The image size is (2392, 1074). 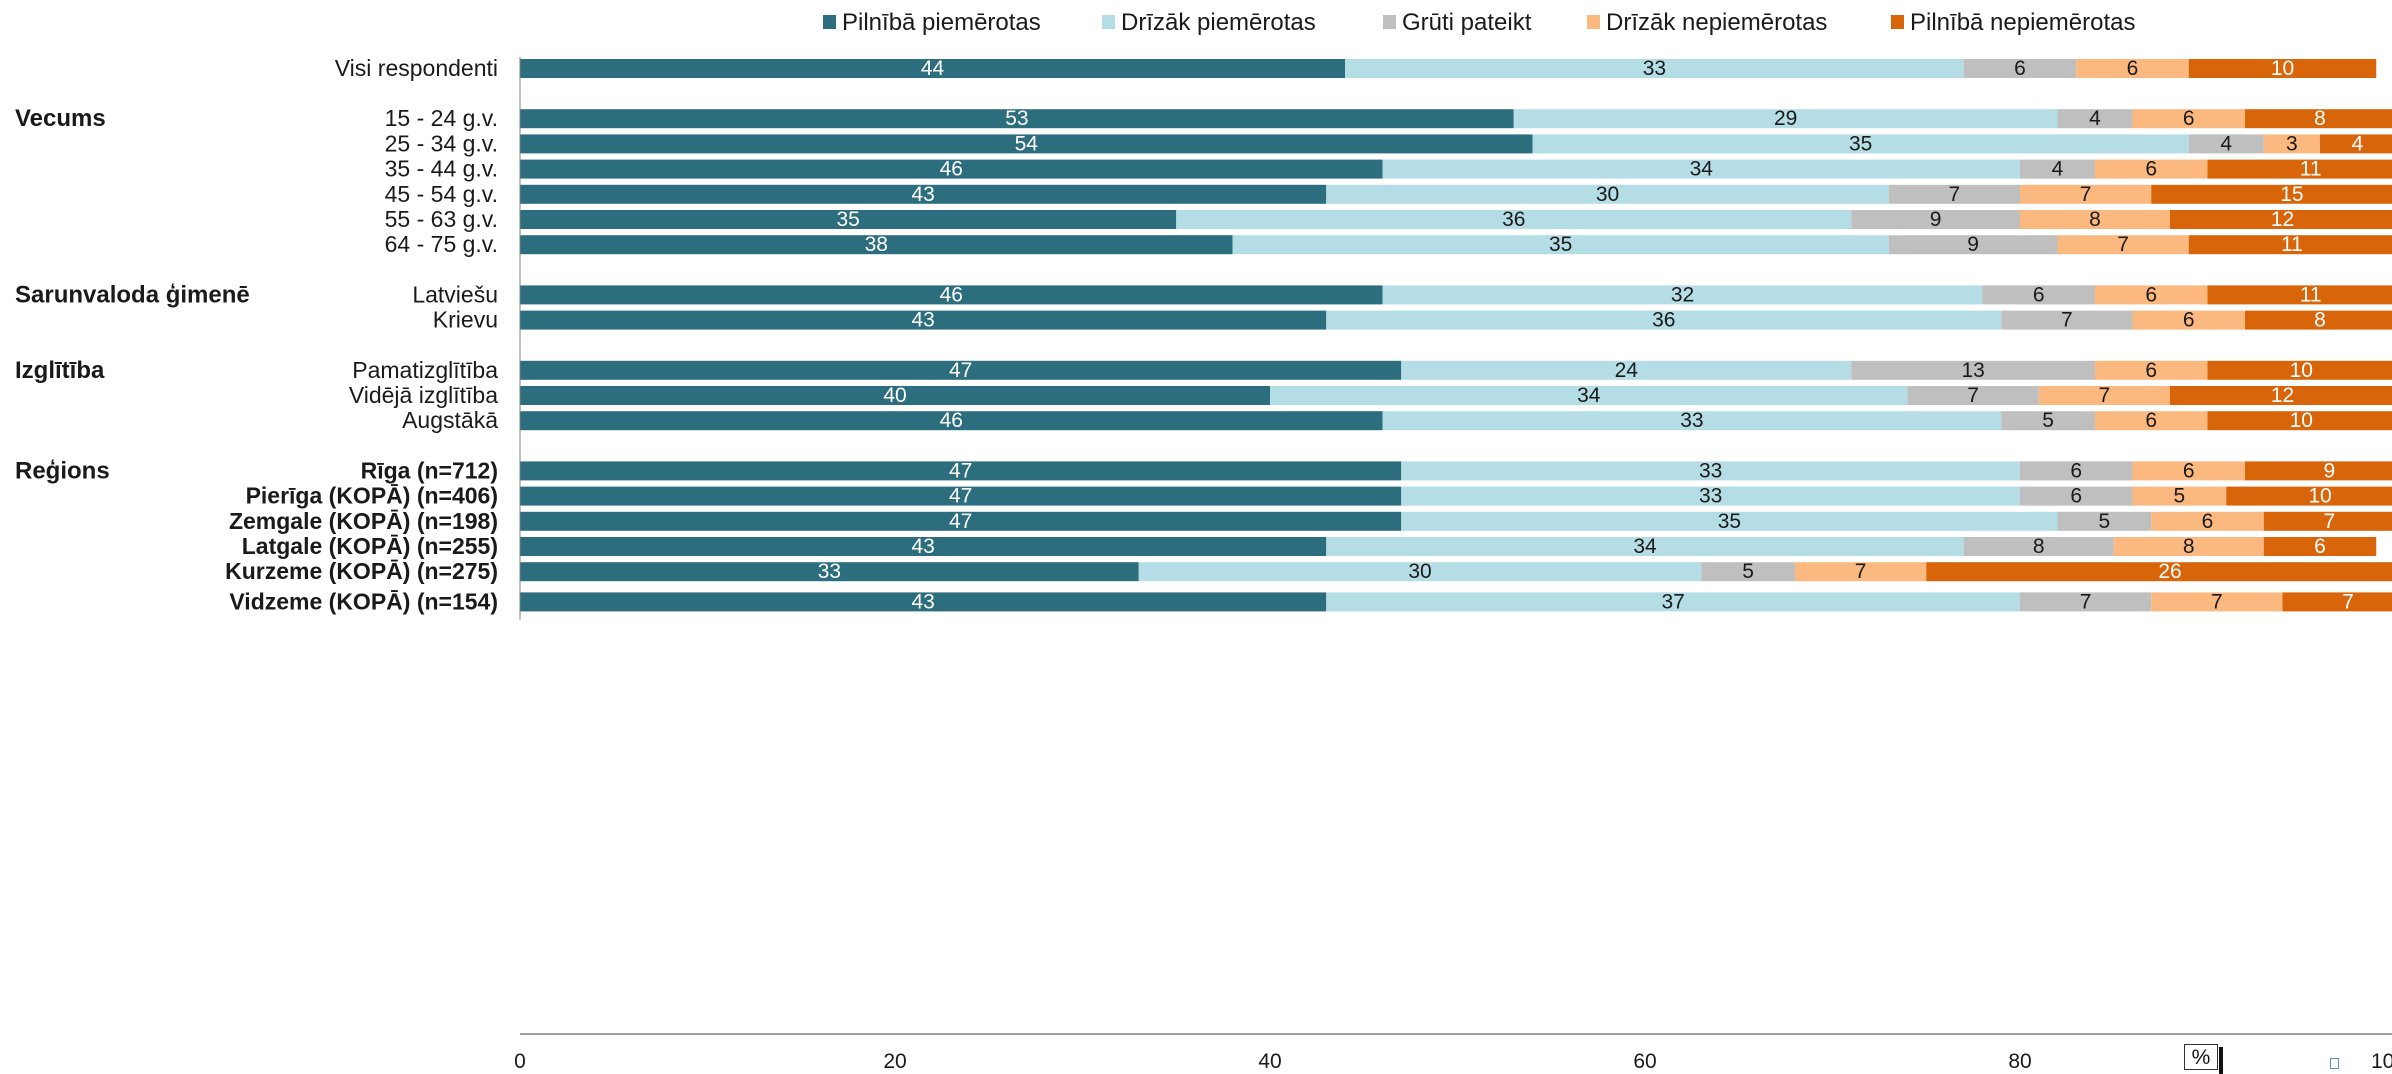 I want to click on data-label: 44, so click(x=933, y=68).